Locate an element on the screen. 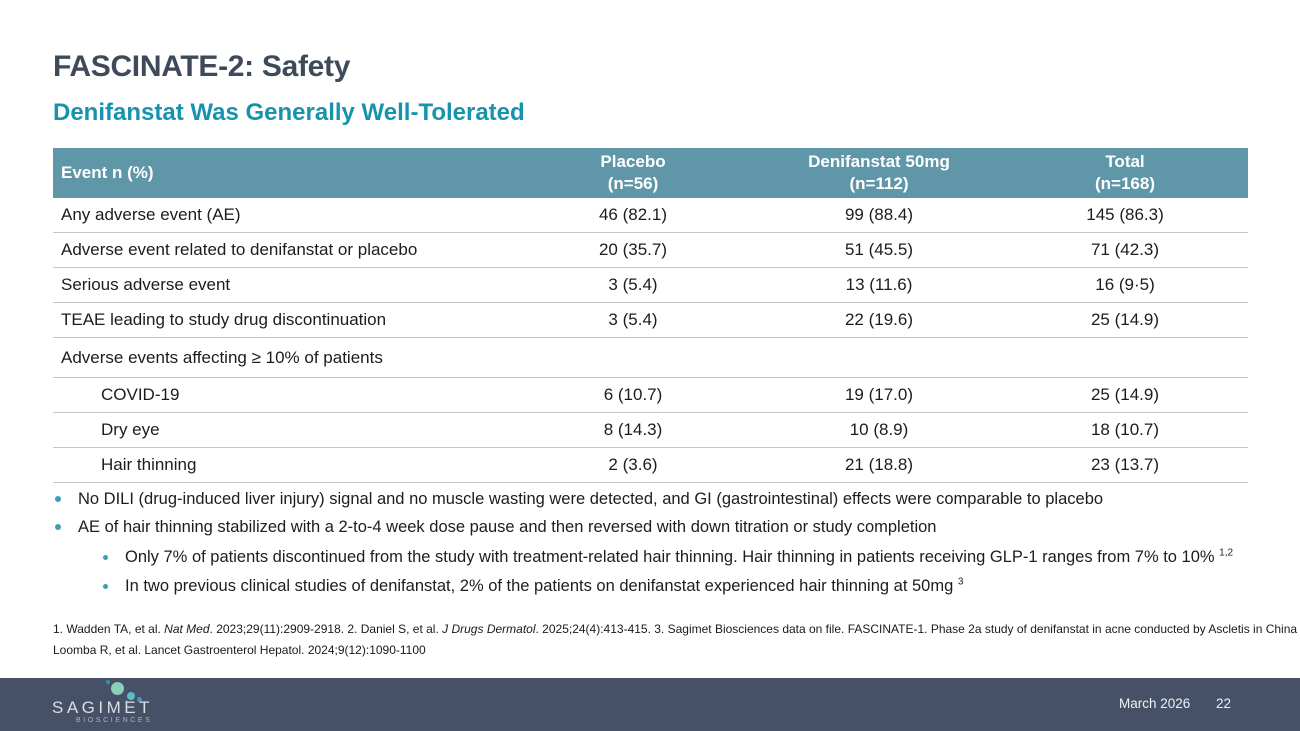  row-label: Serious adverse event is located at coordinates (146, 284).